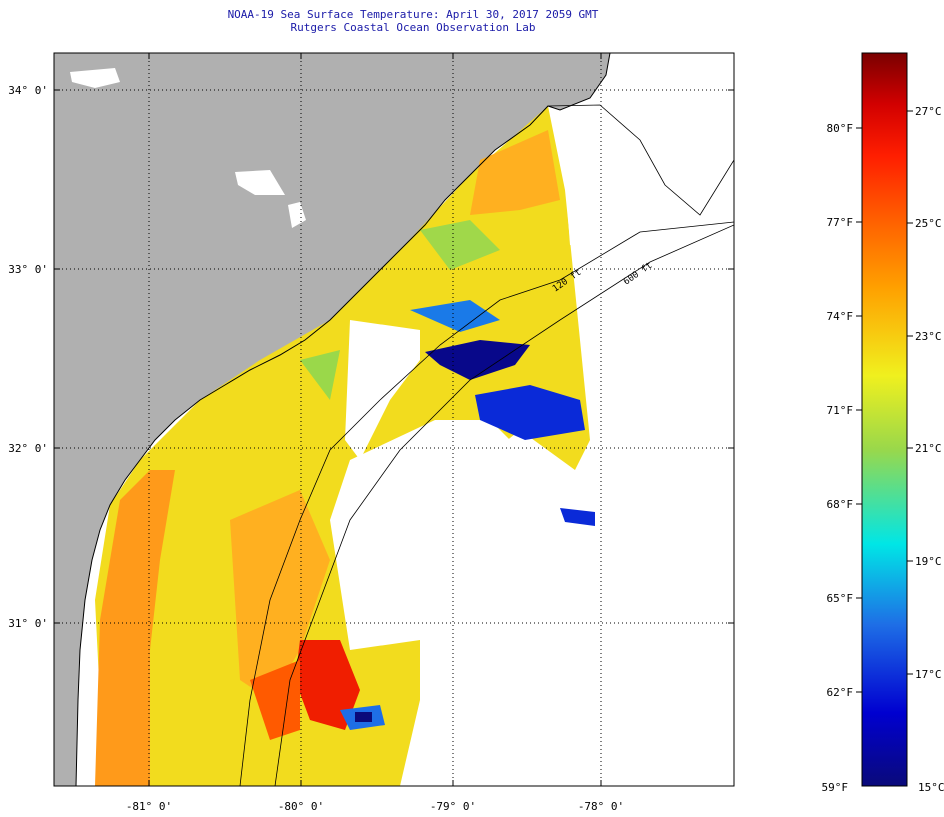 This screenshot has width=944, height=817. What do you see at coordinates (840, 316) in the screenshot?
I see `fahrenheit-label: 74°F` at bounding box center [840, 316].